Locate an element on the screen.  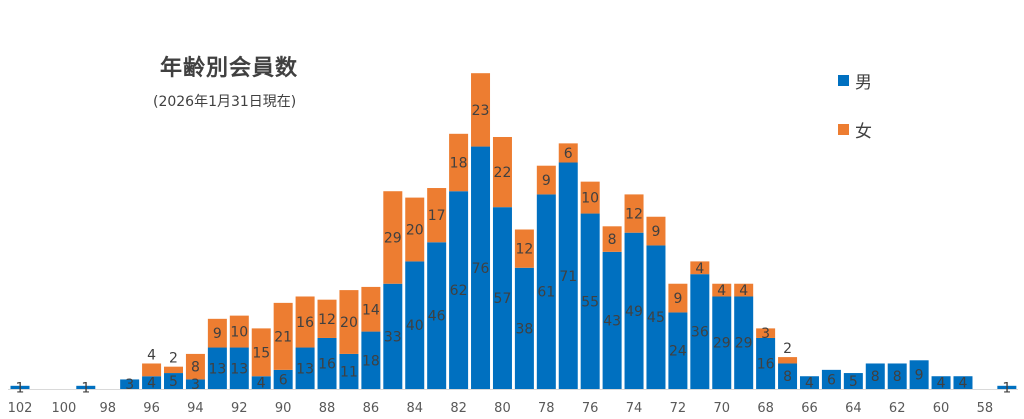
data-label-female-73: 9 is located at coordinates (656, 232).